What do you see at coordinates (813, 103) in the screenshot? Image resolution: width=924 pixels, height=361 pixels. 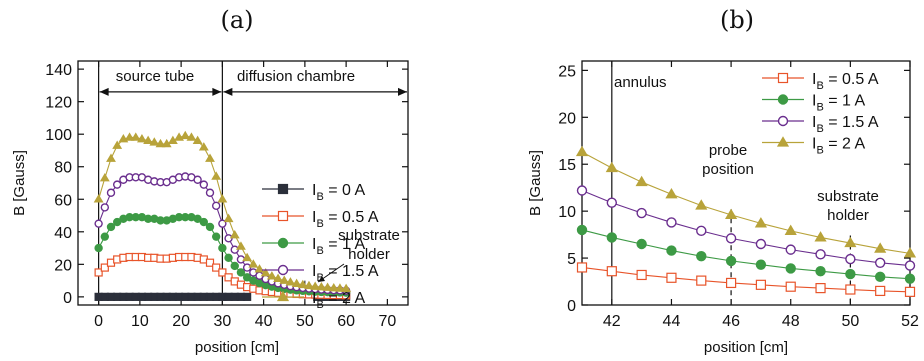 I see `legend-item: IB = 1 A` at bounding box center [813, 103].